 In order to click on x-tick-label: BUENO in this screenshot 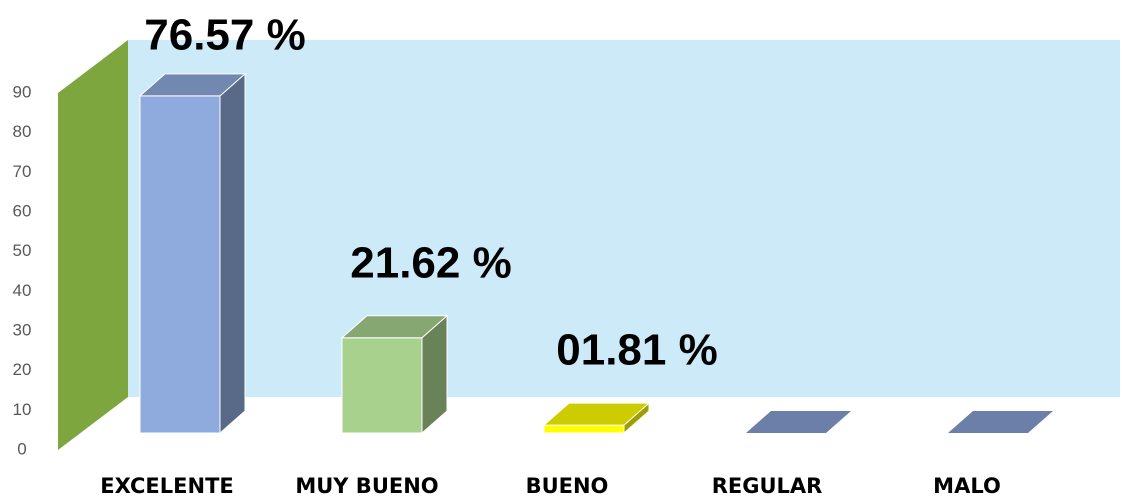, I will do `click(567, 486)`.